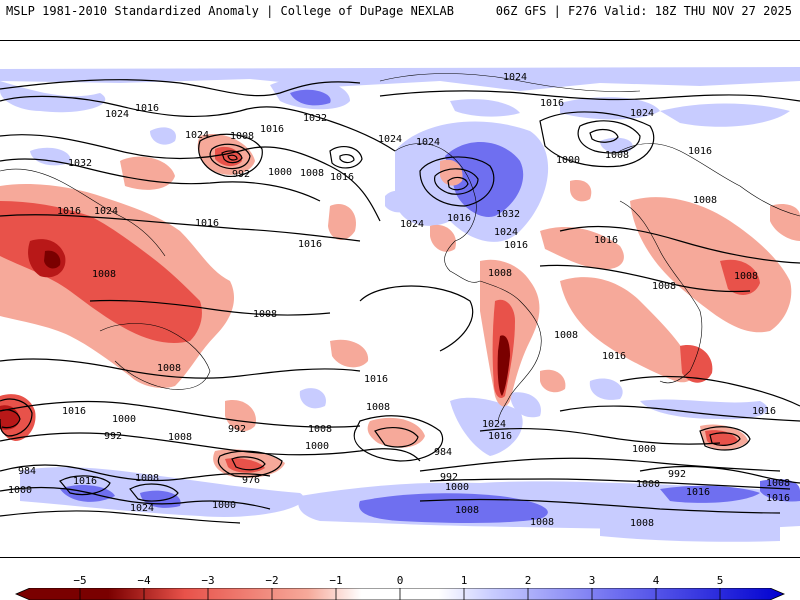 Image resolution: width=800 pixels, height=600 pixels. Describe the element at coordinates (656, 580) in the screenshot. I see `colorbar-tick: 4` at that location.